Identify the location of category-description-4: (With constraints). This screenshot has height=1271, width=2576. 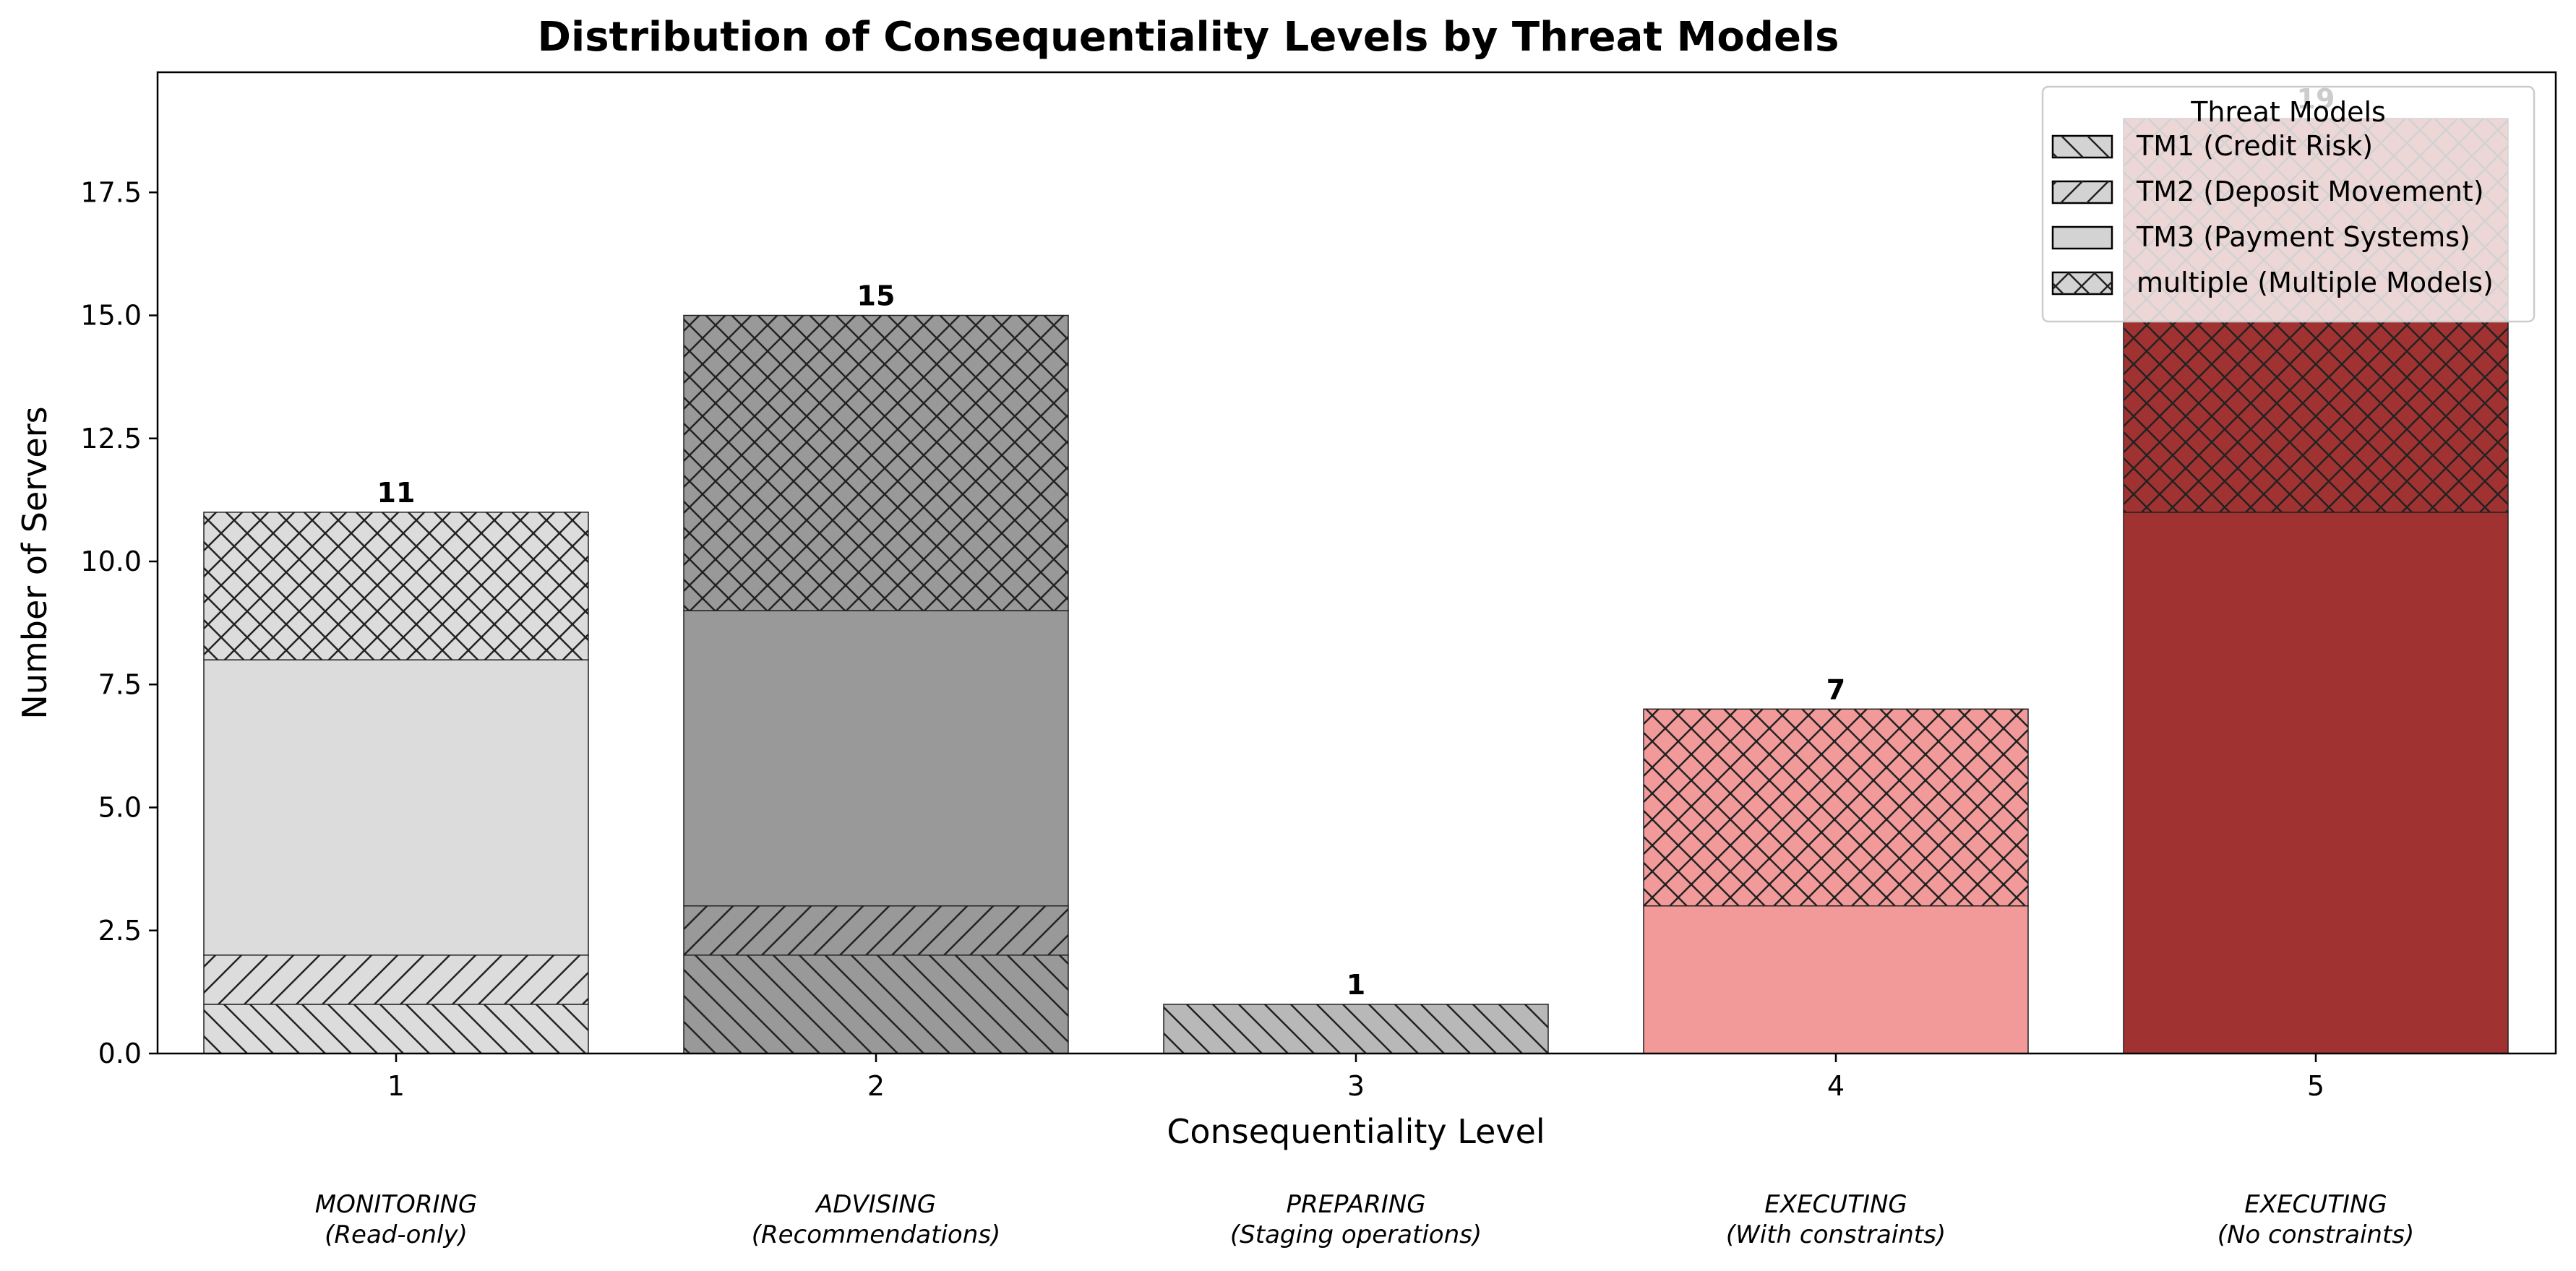
(1836, 1234).